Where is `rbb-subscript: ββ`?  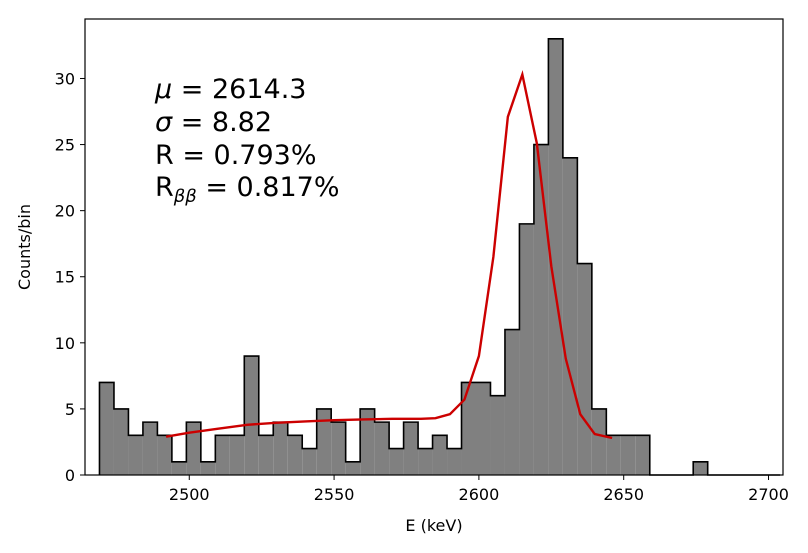 rbb-subscript: ββ is located at coordinates (185, 196).